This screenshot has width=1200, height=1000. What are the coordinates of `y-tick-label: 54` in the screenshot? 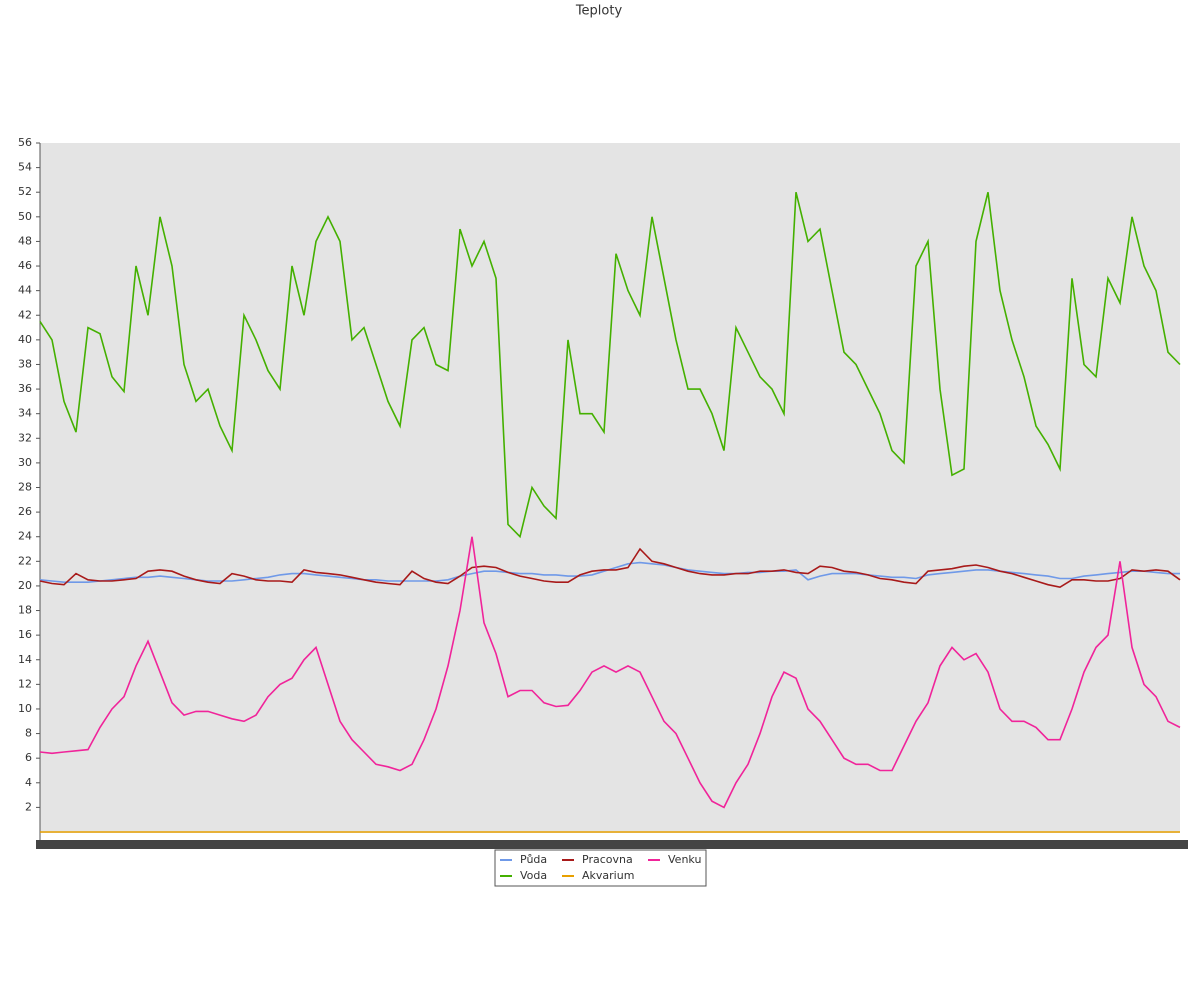 It's located at (25, 167).